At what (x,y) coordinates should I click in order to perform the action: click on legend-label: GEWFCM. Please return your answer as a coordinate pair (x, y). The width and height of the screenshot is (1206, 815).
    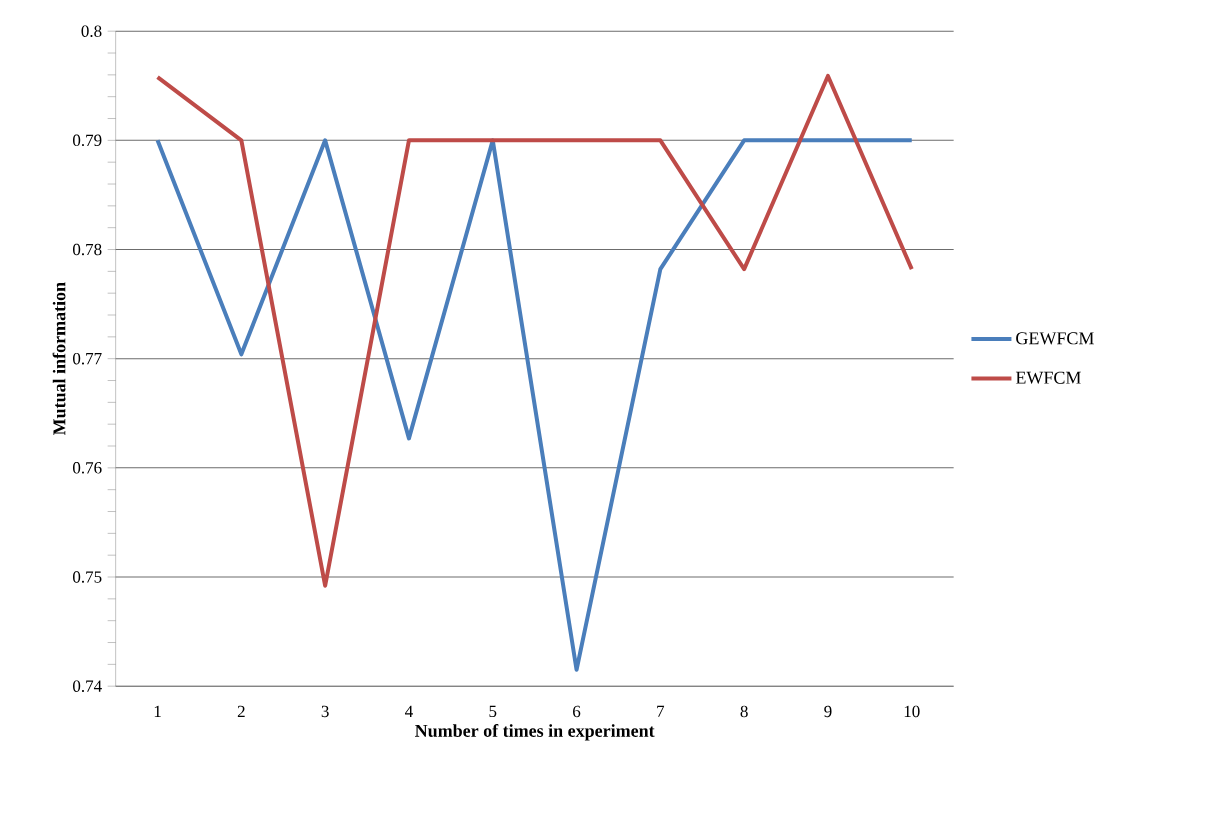
    Looking at the image, I should click on (1055, 338).